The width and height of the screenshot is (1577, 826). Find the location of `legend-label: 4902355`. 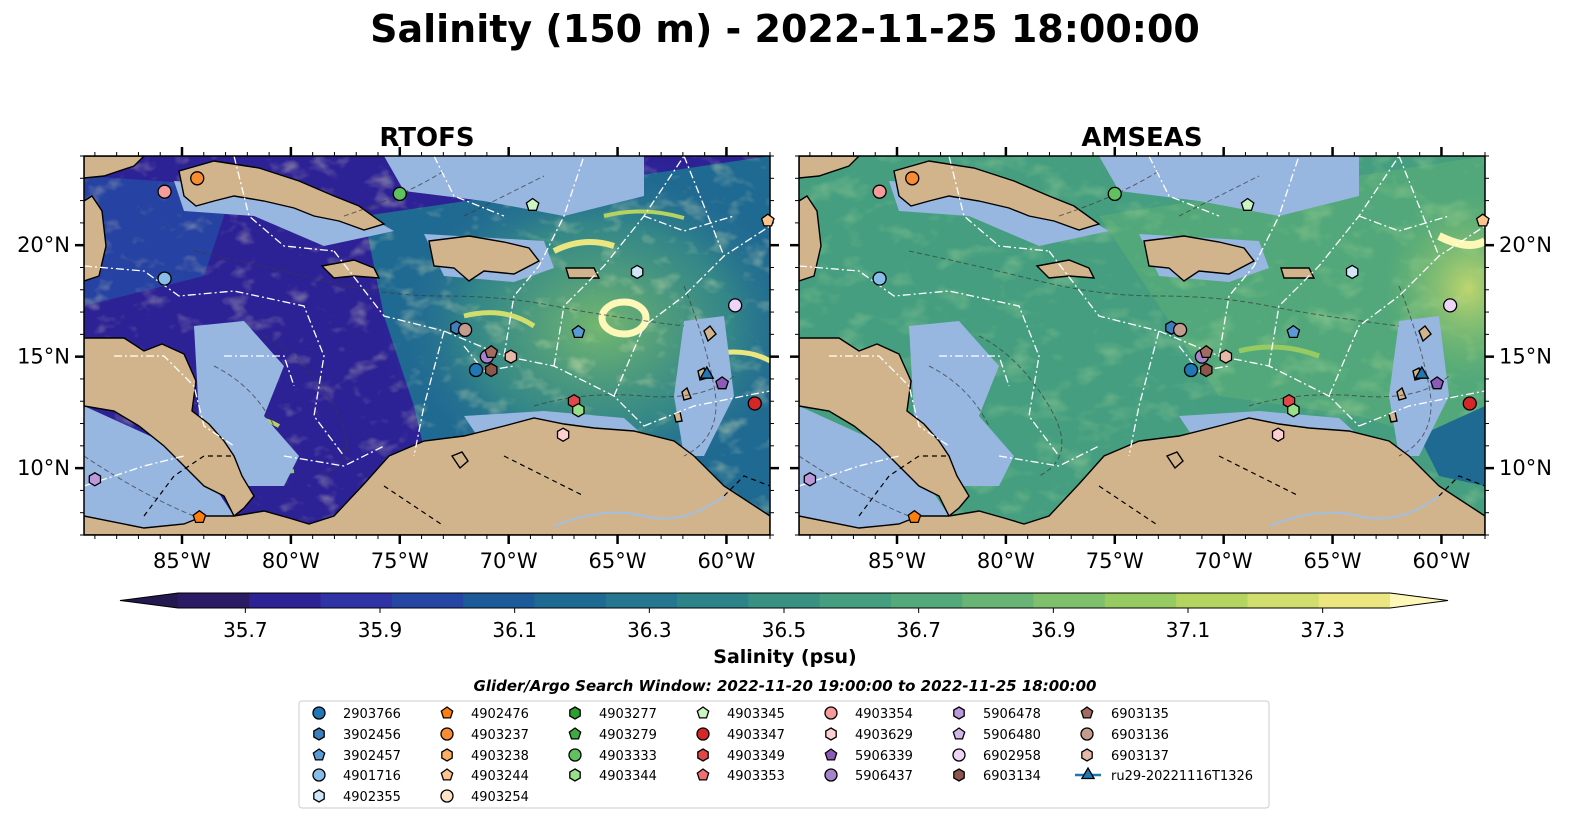

legend-label: 4902355 is located at coordinates (372, 797).